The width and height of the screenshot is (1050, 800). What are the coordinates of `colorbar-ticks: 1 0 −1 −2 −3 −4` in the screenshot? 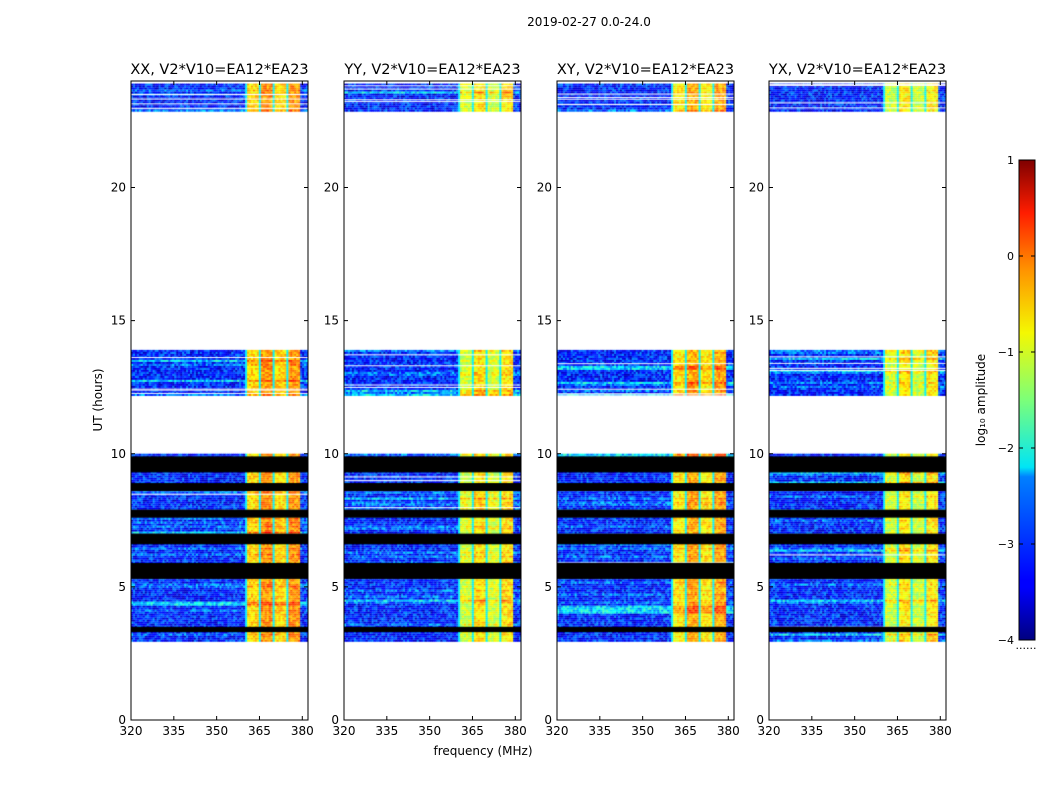 It's located at (1016, 400).